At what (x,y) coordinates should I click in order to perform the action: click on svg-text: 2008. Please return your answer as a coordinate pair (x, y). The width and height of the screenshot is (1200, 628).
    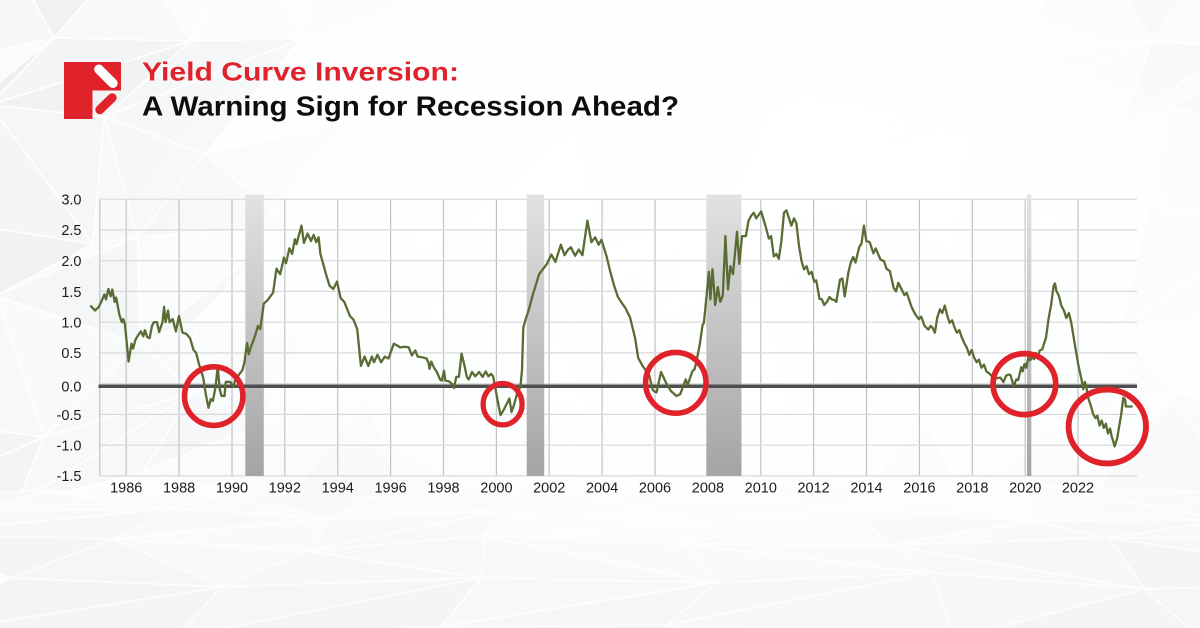
    Looking at the image, I should click on (708, 489).